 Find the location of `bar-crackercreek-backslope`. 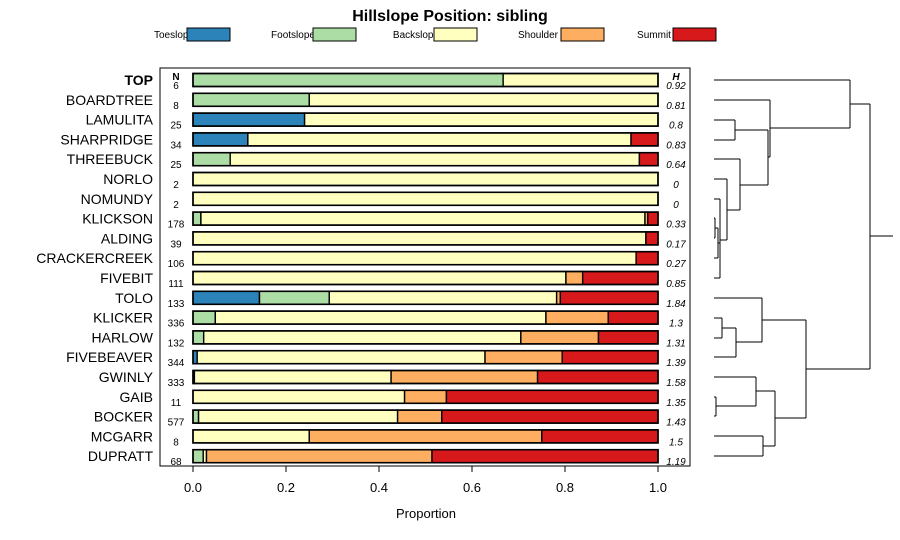

bar-crackercreek-backslope is located at coordinates (414, 258).